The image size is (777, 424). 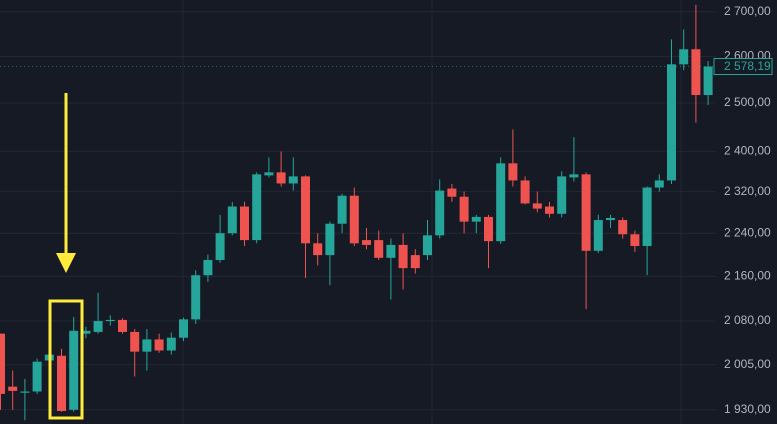 I want to click on y-tick-label: 2 160,00, so click(x=747, y=275).